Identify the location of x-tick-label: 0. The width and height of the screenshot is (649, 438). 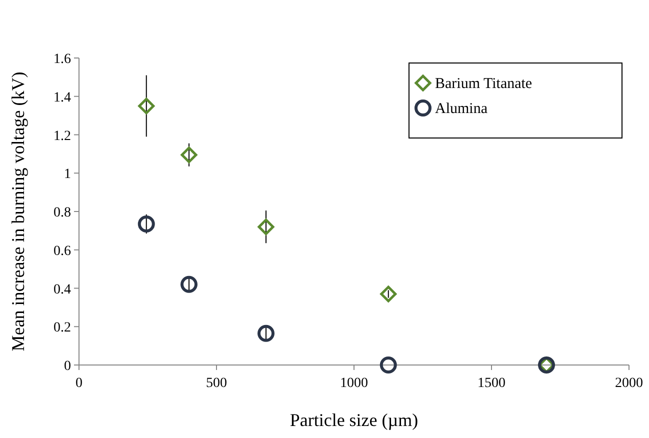
(79, 383).